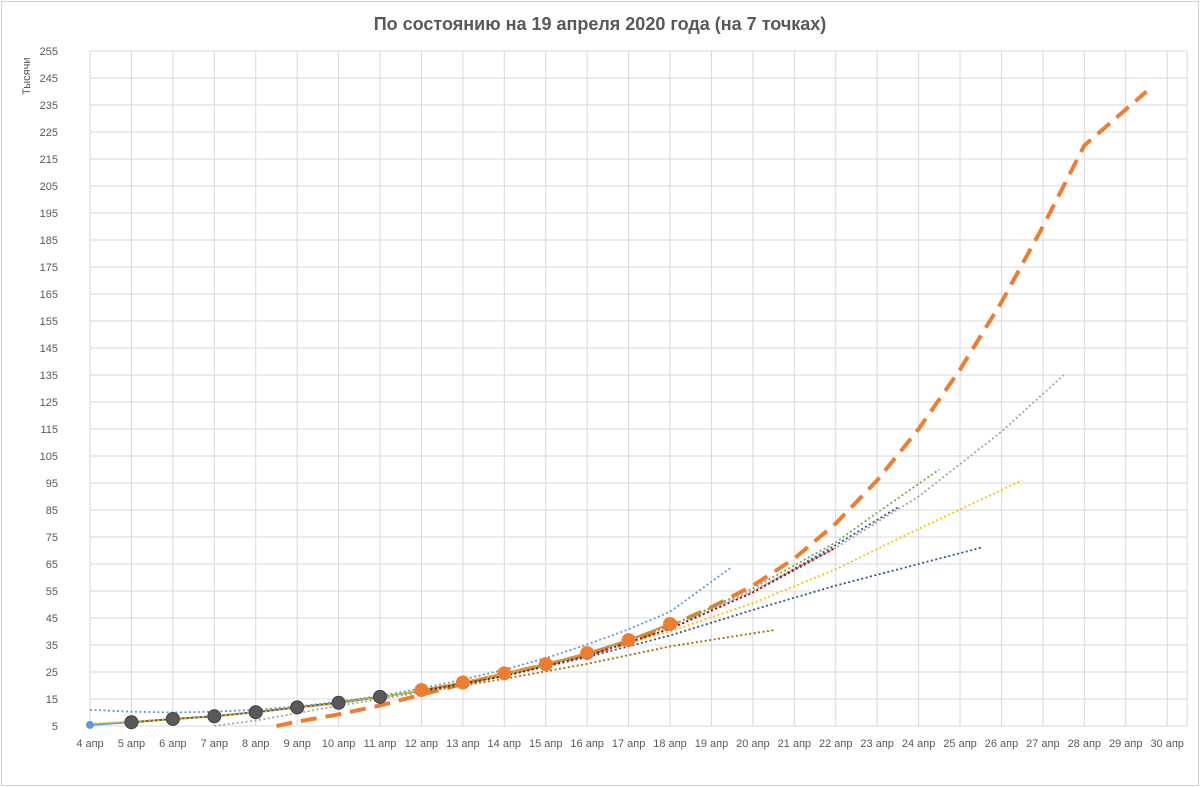 The width and height of the screenshot is (1200, 787). Describe the element at coordinates (52, 646) in the screenshot. I see `y-tick-label: 35` at that location.